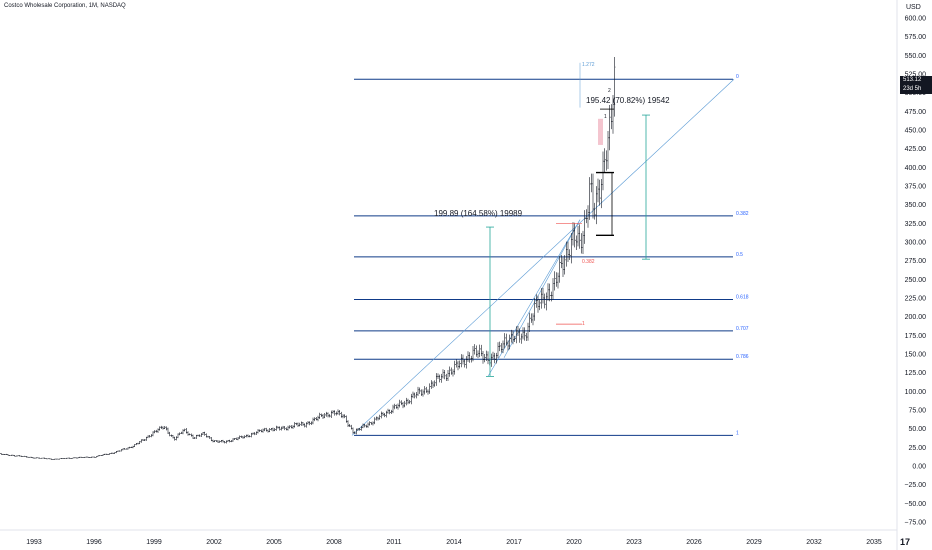  I want to click on x-tick-label: 2011, so click(393, 542).